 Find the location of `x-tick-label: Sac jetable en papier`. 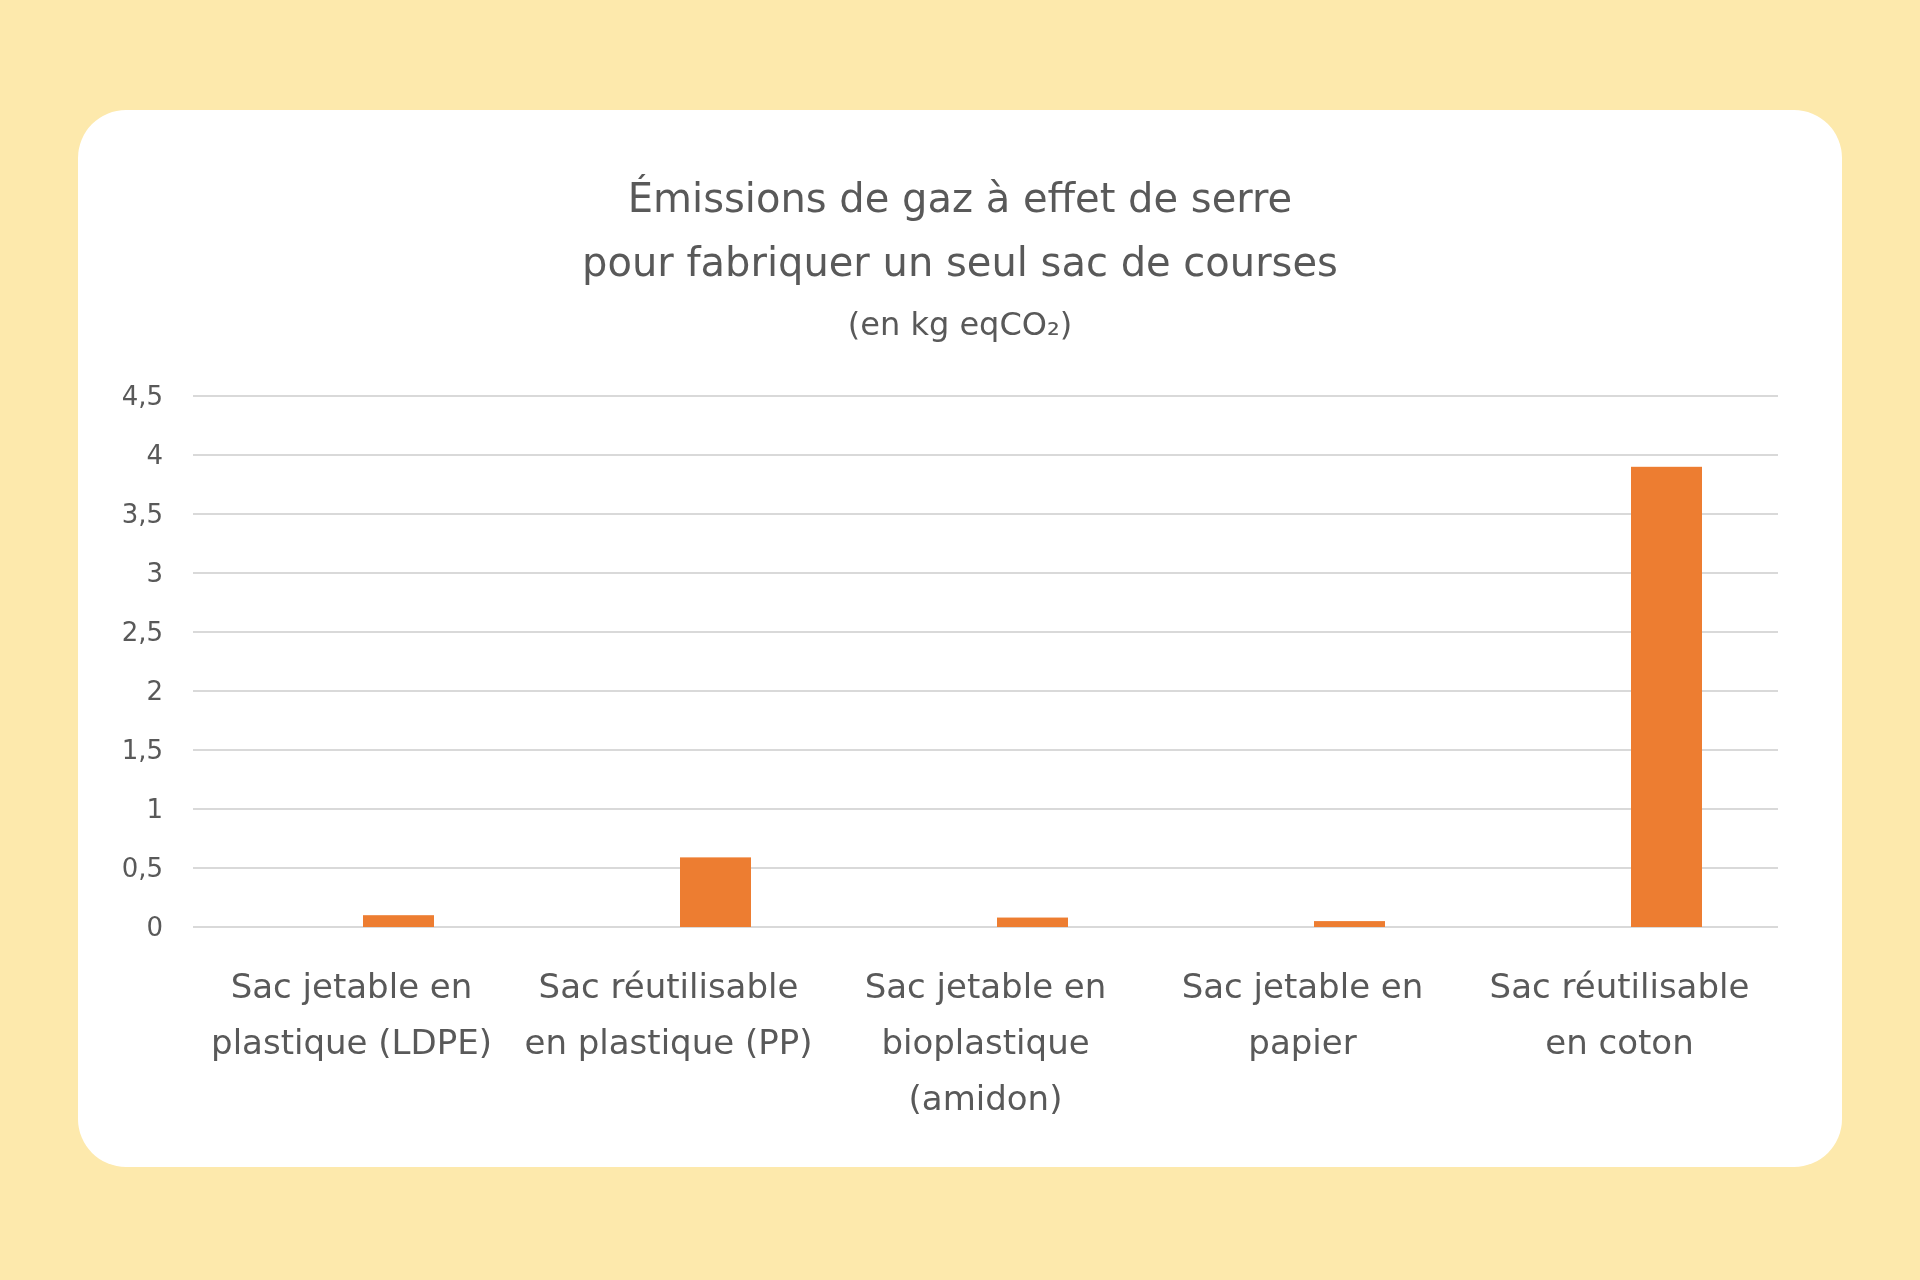

x-tick-label: Sac jetable en papier is located at coordinates (1302, 1014).